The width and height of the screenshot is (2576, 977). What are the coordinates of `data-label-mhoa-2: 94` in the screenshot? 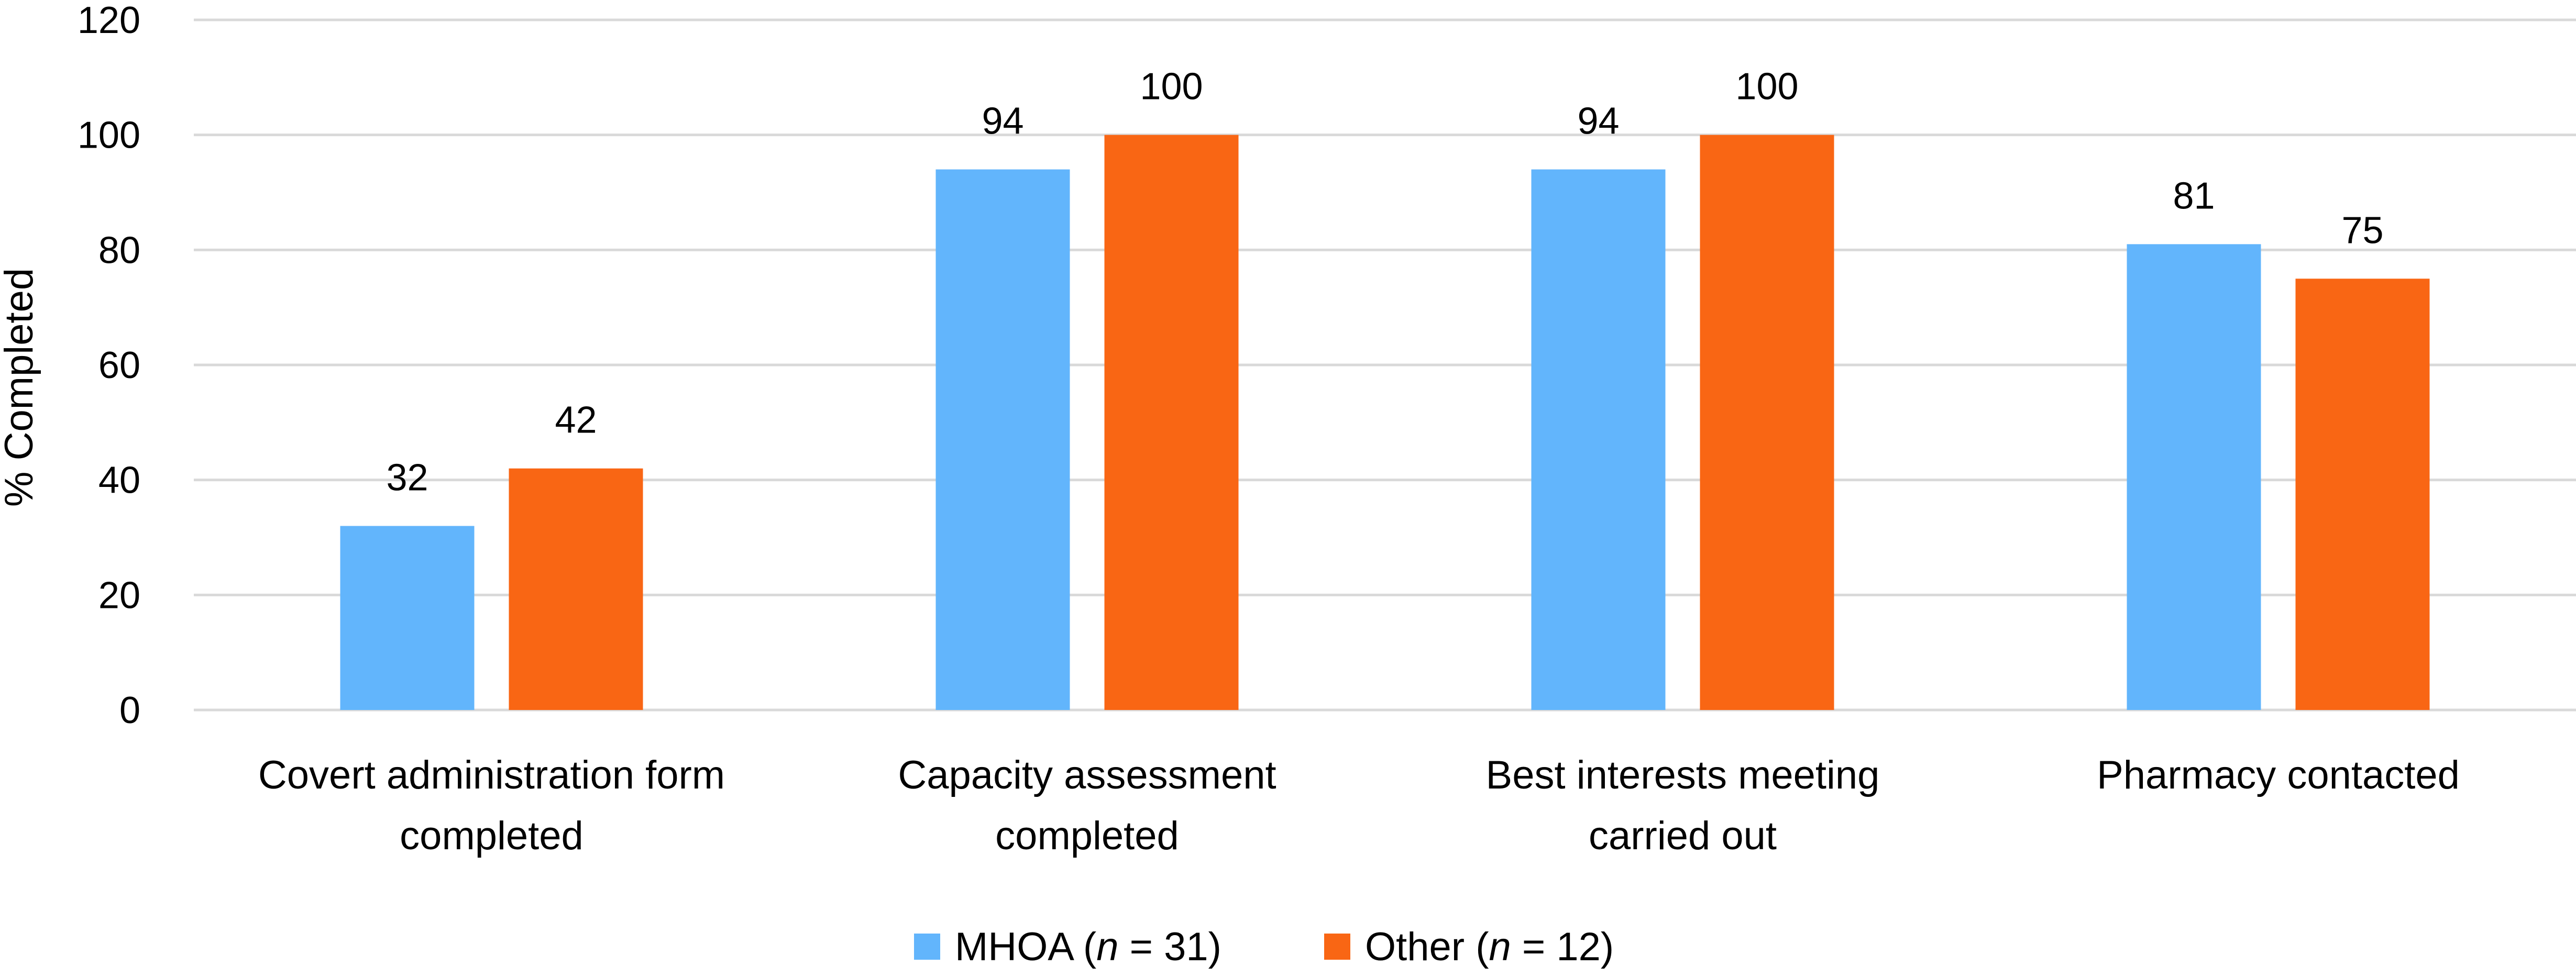 It's located at (1002, 121).